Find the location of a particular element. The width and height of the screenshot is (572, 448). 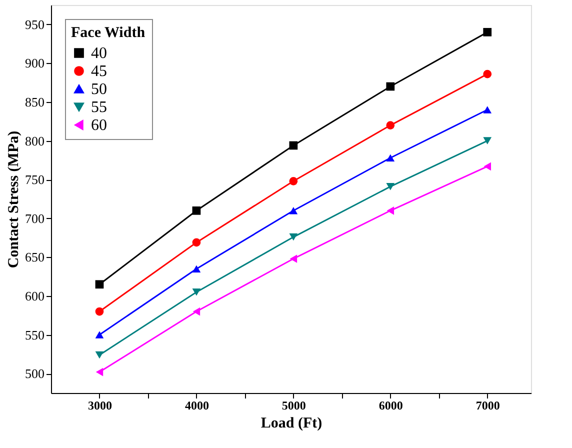

x-tick-label: 6000 is located at coordinates (390, 405).